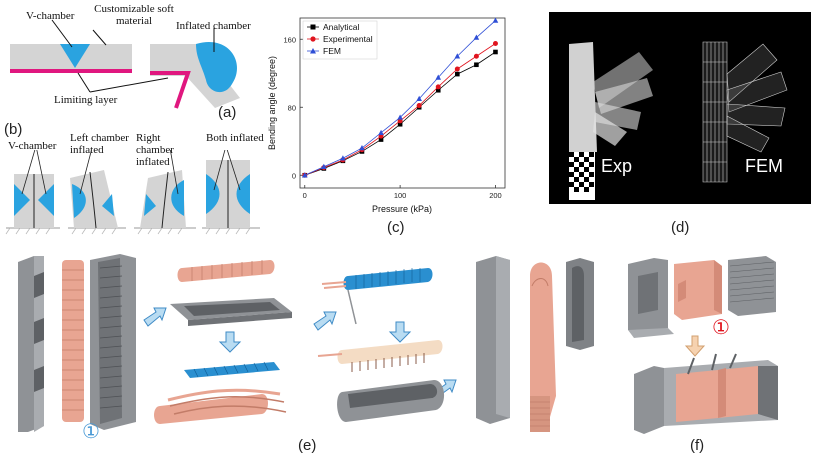 The width and height of the screenshot is (820, 457). Describe the element at coordinates (381, 381) in the screenshot. I see `brush-and-trough` at that location.